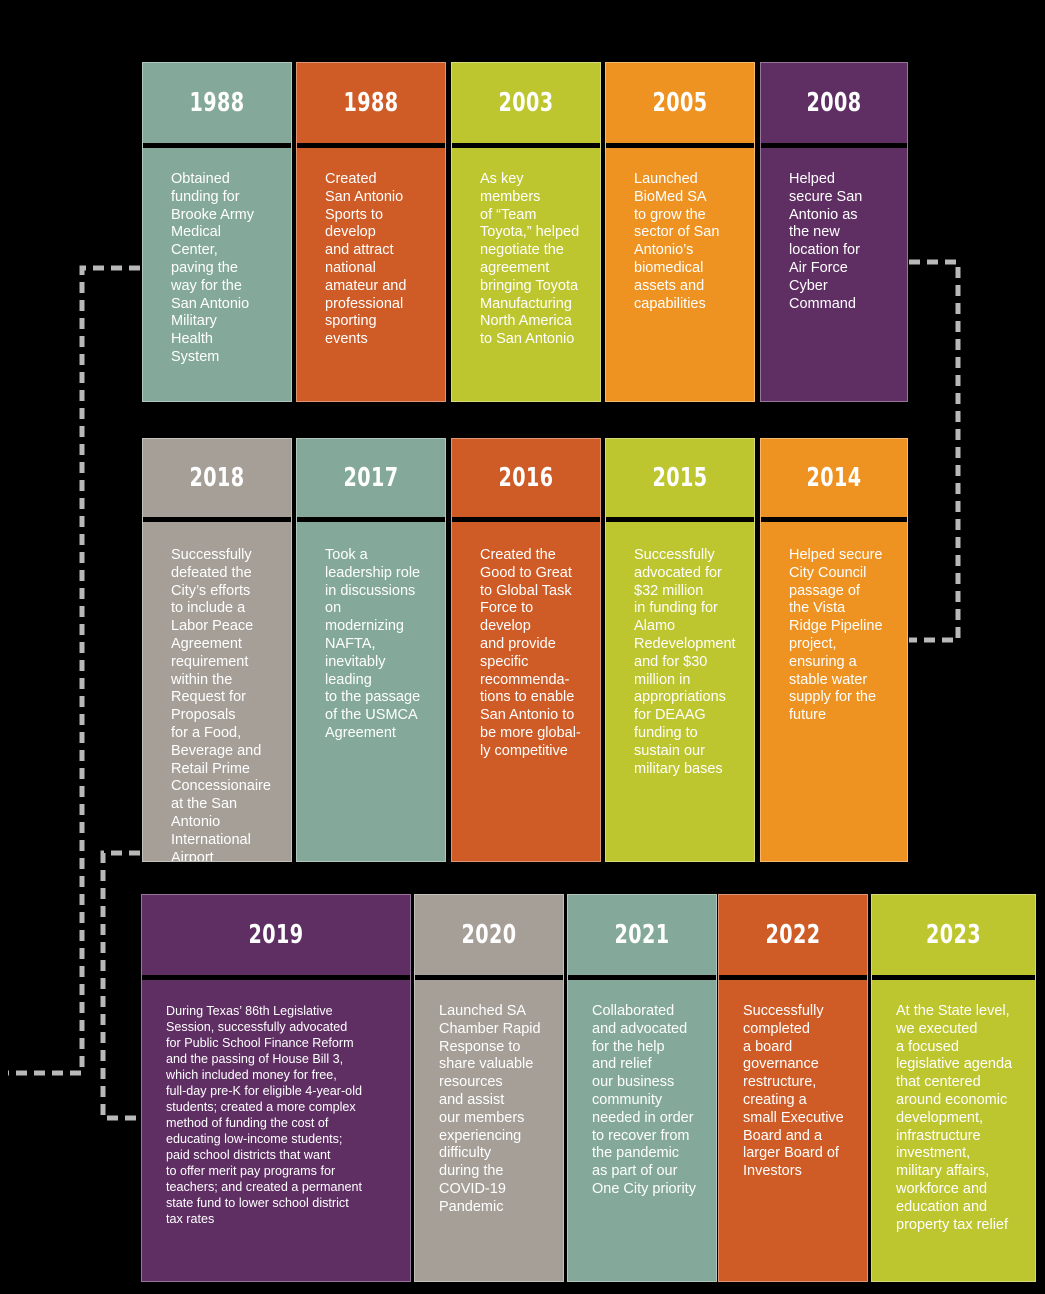 Image resolution: width=1045 pixels, height=1294 pixels. I want to click on year-label: 2003, so click(526, 103).